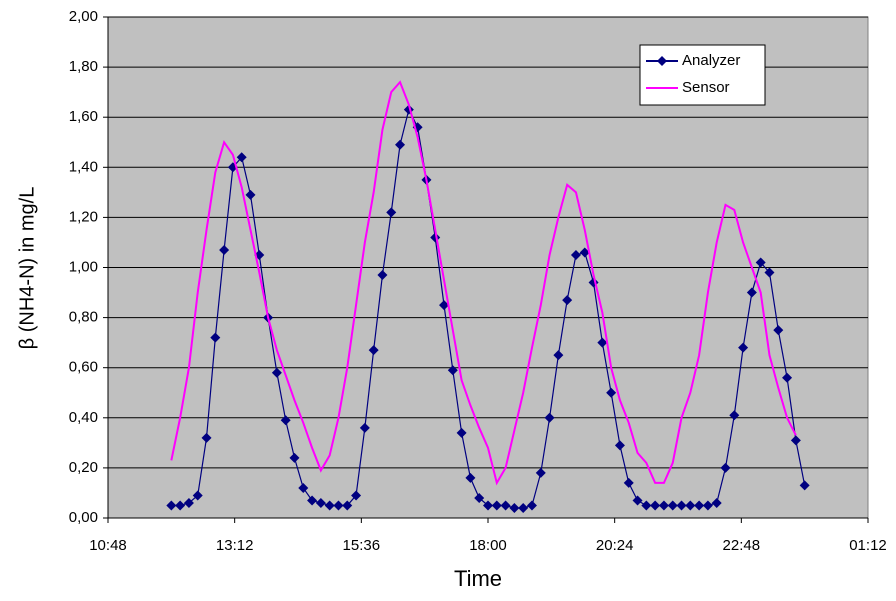 This screenshot has width=896, height=601. I want to click on legend-marker, so click(662, 61).